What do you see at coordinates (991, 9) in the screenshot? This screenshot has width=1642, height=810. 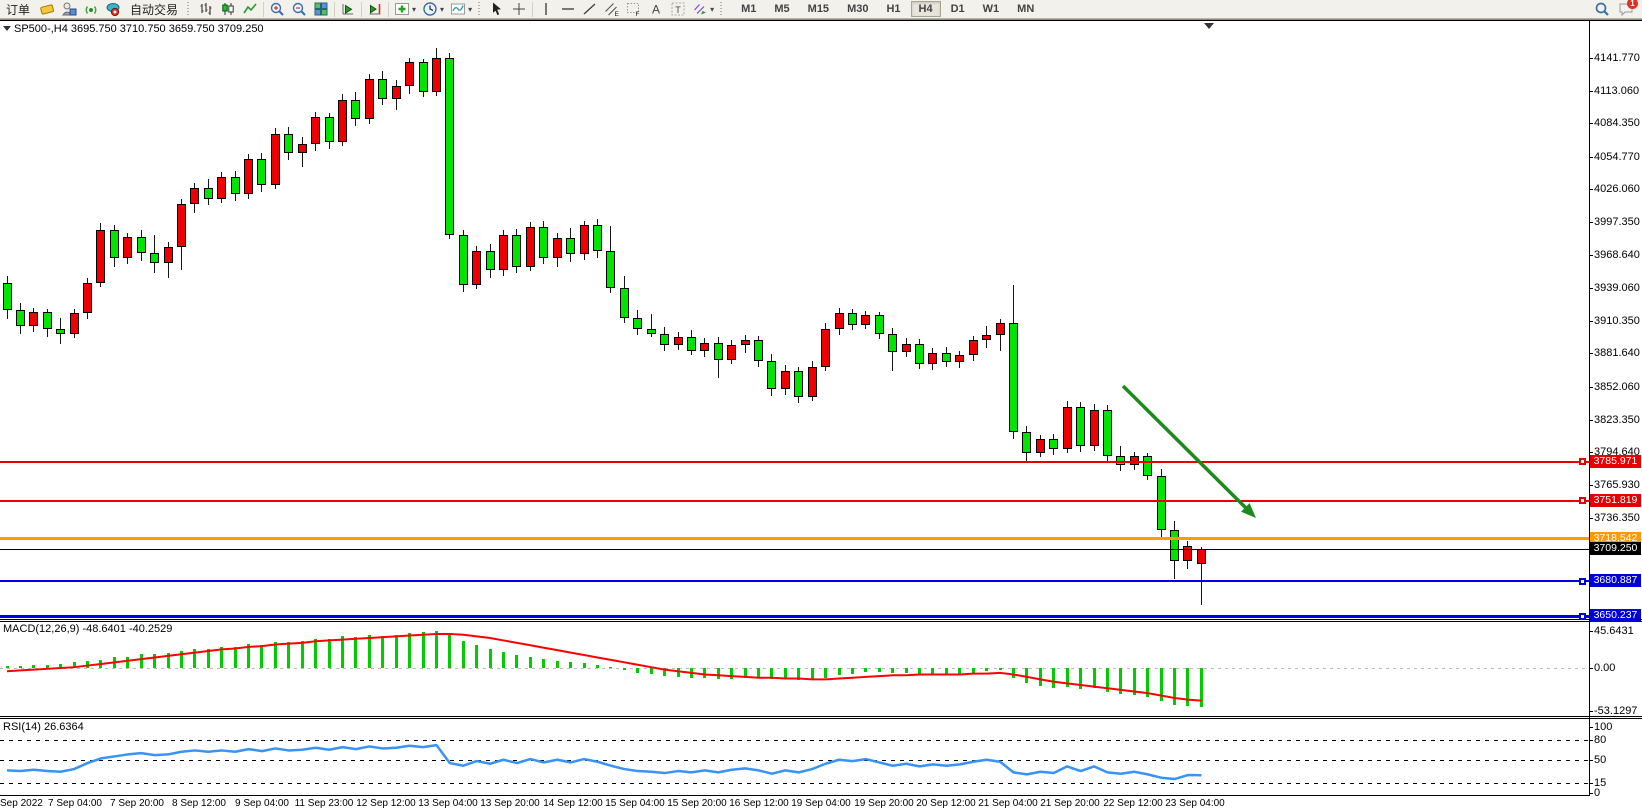 I see `timeframe-w1: W1` at bounding box center [991, 9].